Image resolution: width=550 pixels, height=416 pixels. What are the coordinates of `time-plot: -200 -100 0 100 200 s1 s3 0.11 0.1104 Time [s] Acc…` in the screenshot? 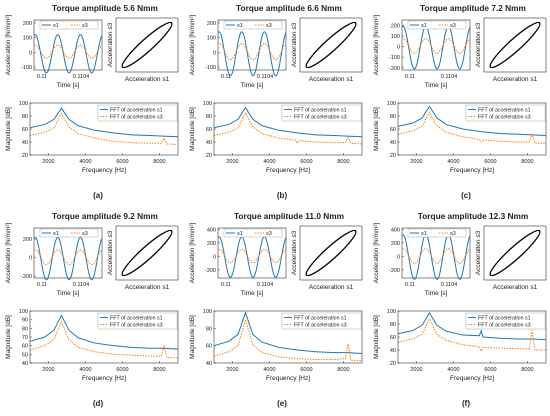 It's located at (422, 51).